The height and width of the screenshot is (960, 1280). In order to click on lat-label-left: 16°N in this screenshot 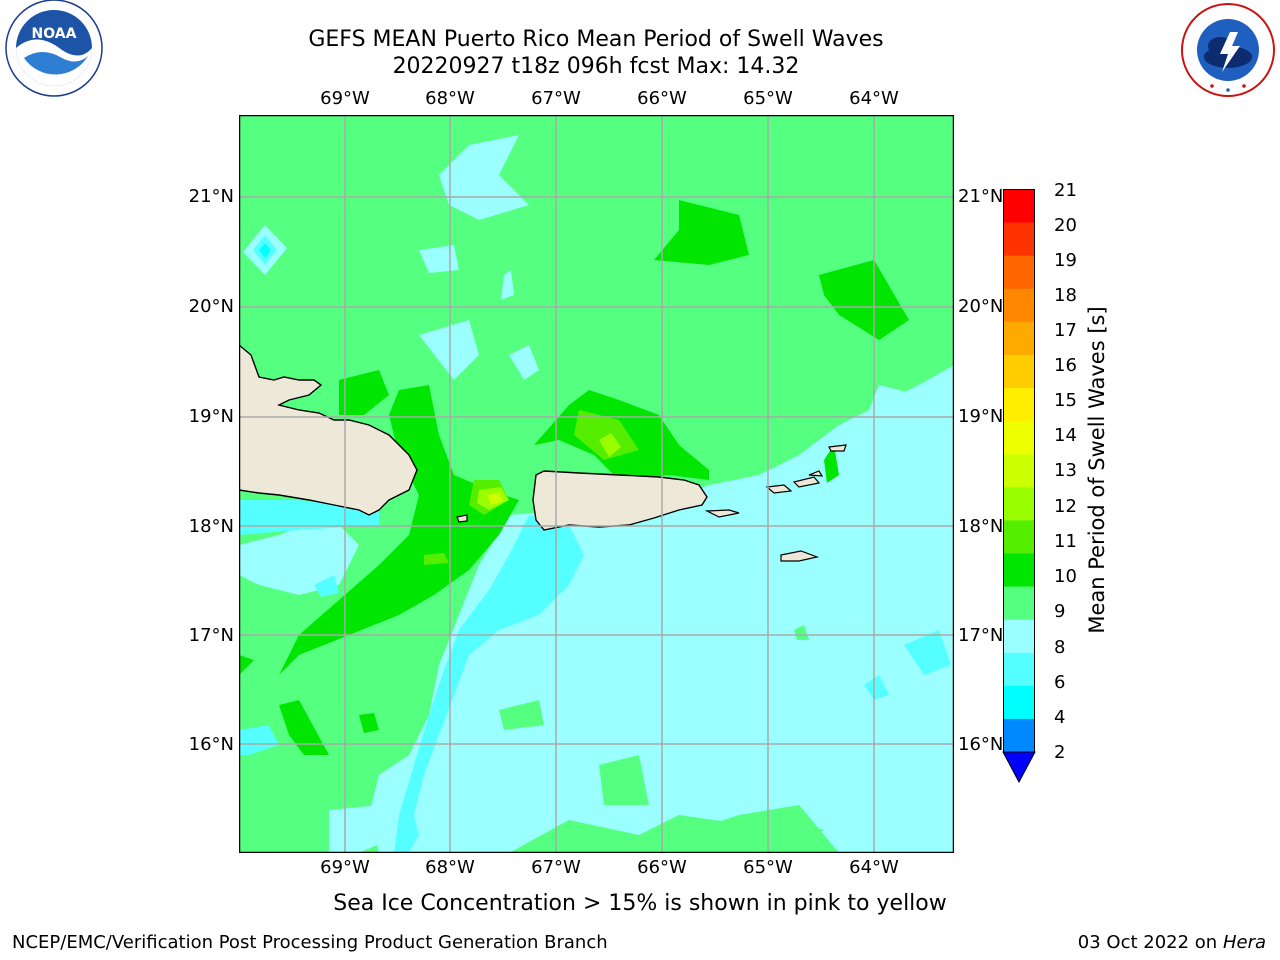, I will do `click(211, 744)`.